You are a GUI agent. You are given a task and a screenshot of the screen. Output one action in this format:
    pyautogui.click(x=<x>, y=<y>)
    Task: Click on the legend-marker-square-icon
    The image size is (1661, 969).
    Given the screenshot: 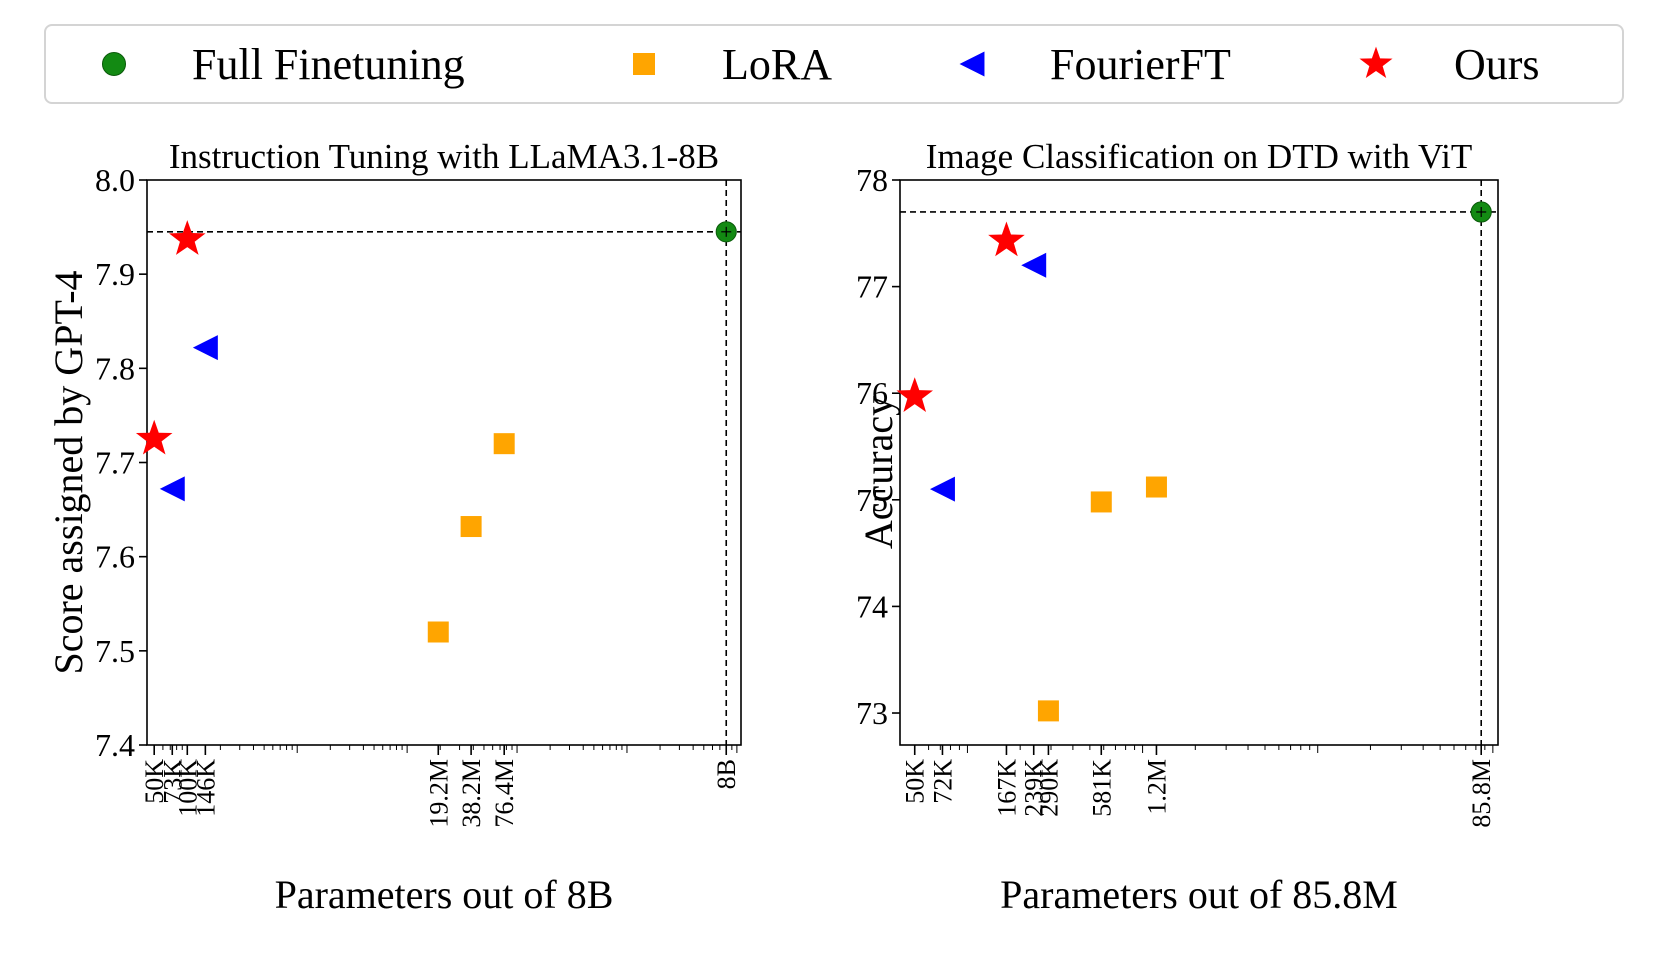 What is the action you would take?
    pyautogui.click(x=644, y=64)
    